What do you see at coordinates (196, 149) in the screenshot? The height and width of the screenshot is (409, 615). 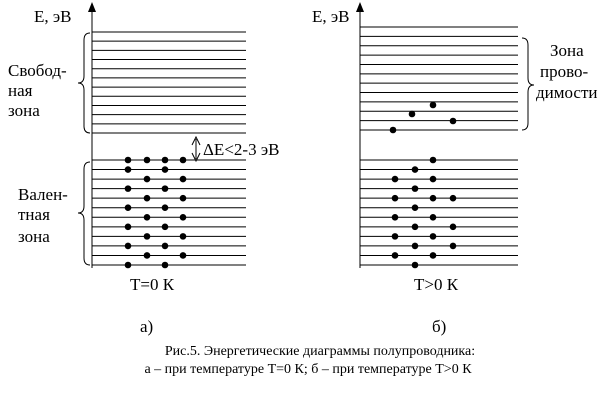 I see `gap-arrow-heads` at bounding box center [196, 149].